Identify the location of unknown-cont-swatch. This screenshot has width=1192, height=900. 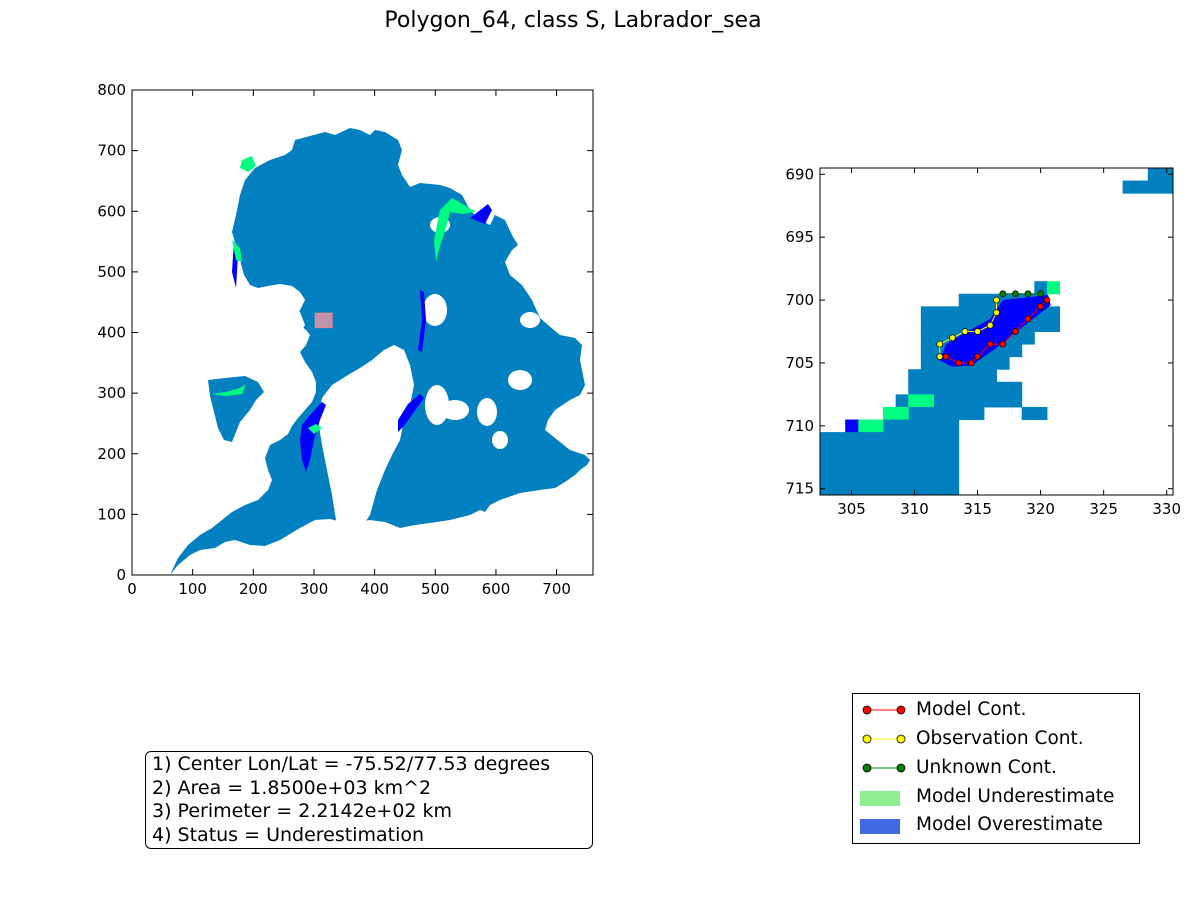
(884, 768).